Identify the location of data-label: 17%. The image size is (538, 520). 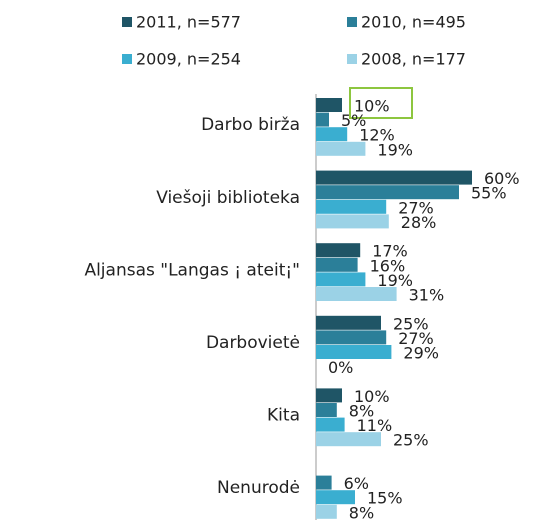
(390, 251).